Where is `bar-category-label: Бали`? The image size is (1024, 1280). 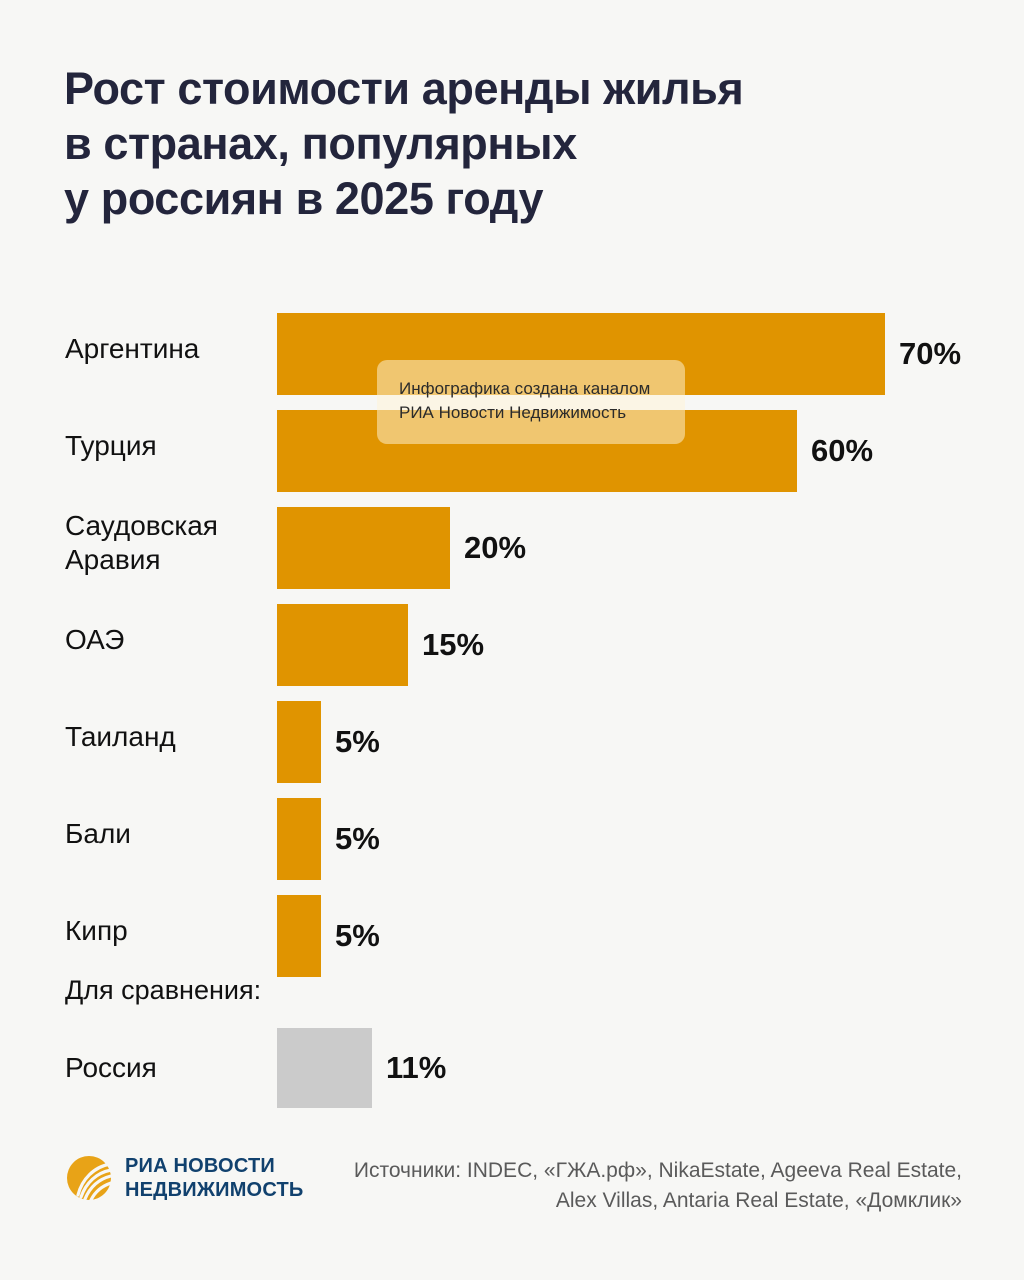
bar-category-label: Бали is located at coordinates (98, 833).